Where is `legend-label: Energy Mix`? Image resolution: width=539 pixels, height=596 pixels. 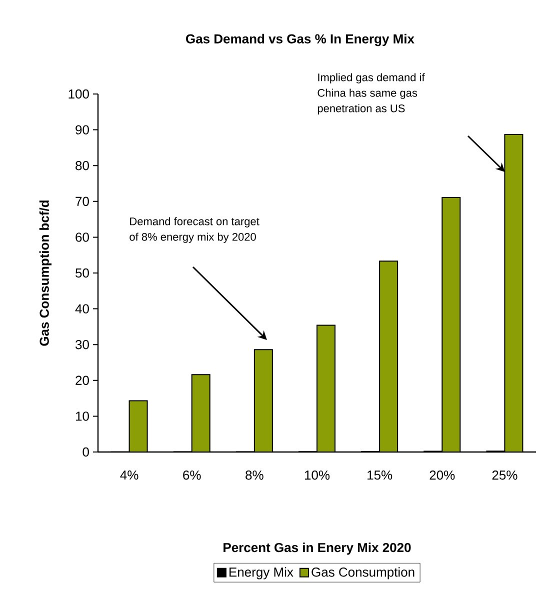 legend-label: Energy Mix is located at coordinates (262, 573).